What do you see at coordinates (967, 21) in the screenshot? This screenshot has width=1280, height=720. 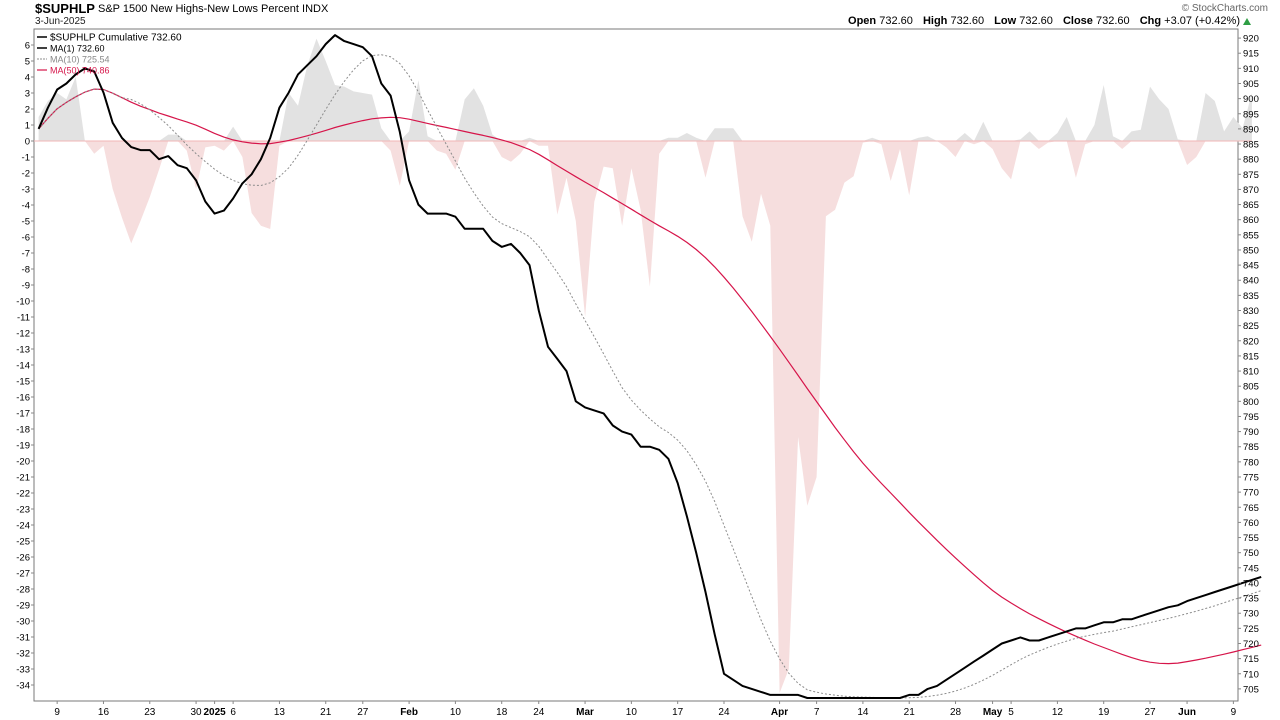 I see `high-value: 732.60` at bounding box center [967, 21].